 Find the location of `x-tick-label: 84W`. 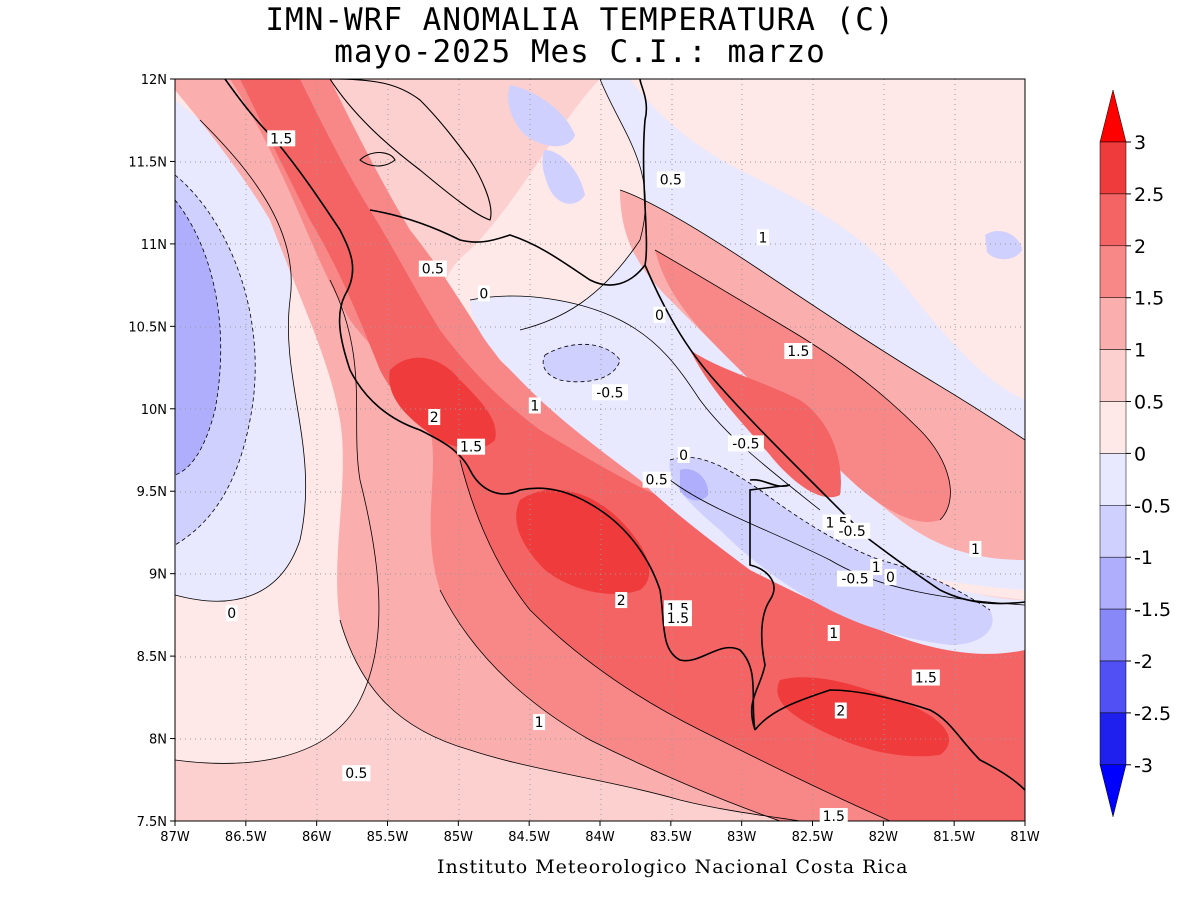

x-tick-label: 84W is located at coordinates (600, 837).